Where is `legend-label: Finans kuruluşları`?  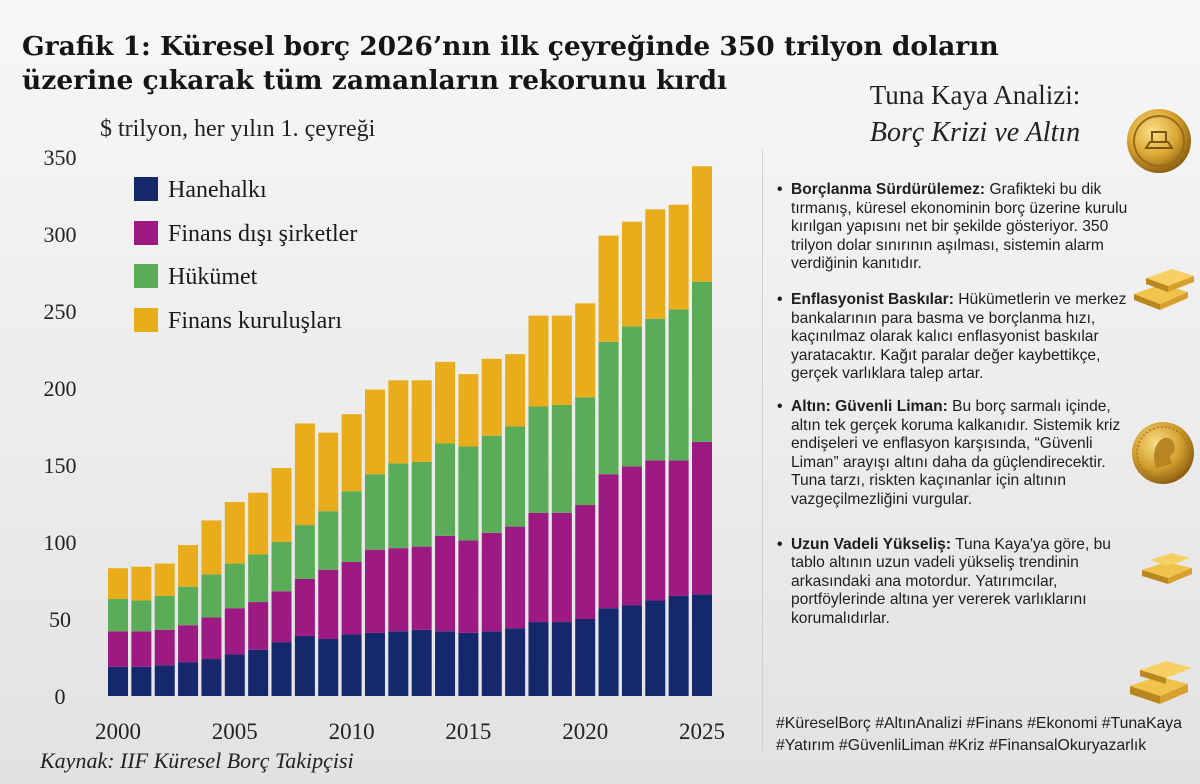
legend-label: Finans kuruluşları is located at coordinates (255, 321).